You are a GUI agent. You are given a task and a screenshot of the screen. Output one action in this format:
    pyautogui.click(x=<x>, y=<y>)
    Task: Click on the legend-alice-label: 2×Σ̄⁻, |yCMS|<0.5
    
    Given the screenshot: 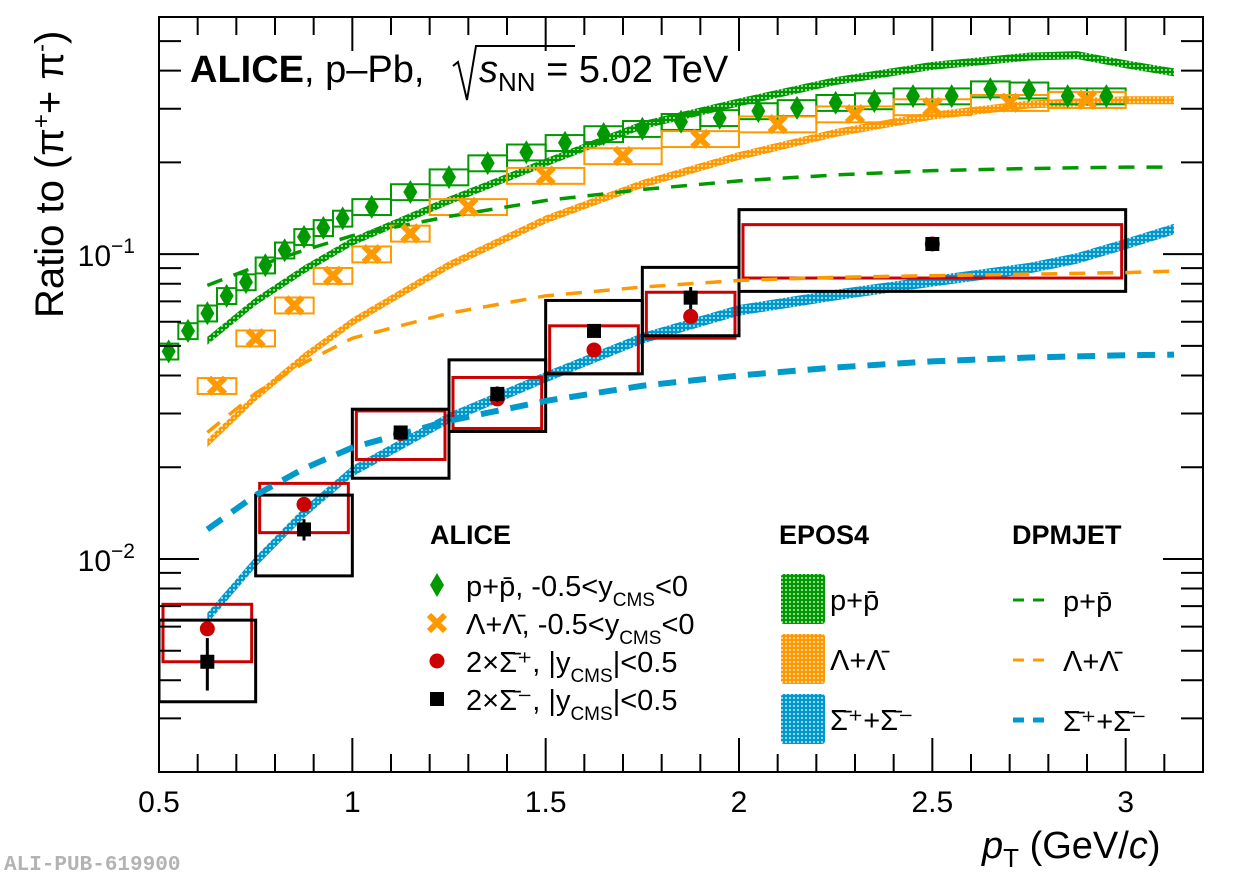 What is the action you would take?
    pyautogui.click(x=571, y=705)
    